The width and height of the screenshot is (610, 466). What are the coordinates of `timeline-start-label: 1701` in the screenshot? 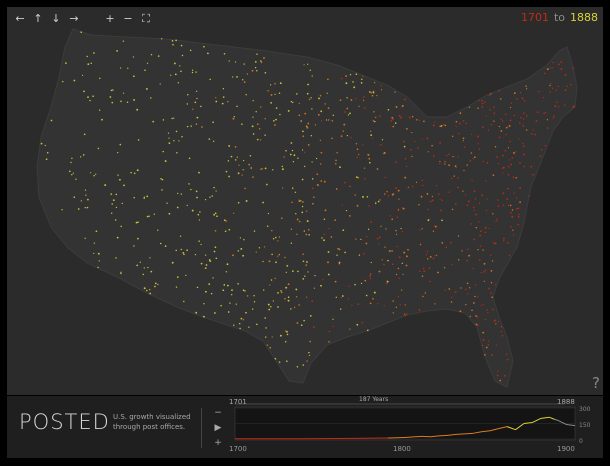 It's located at (238, 402).